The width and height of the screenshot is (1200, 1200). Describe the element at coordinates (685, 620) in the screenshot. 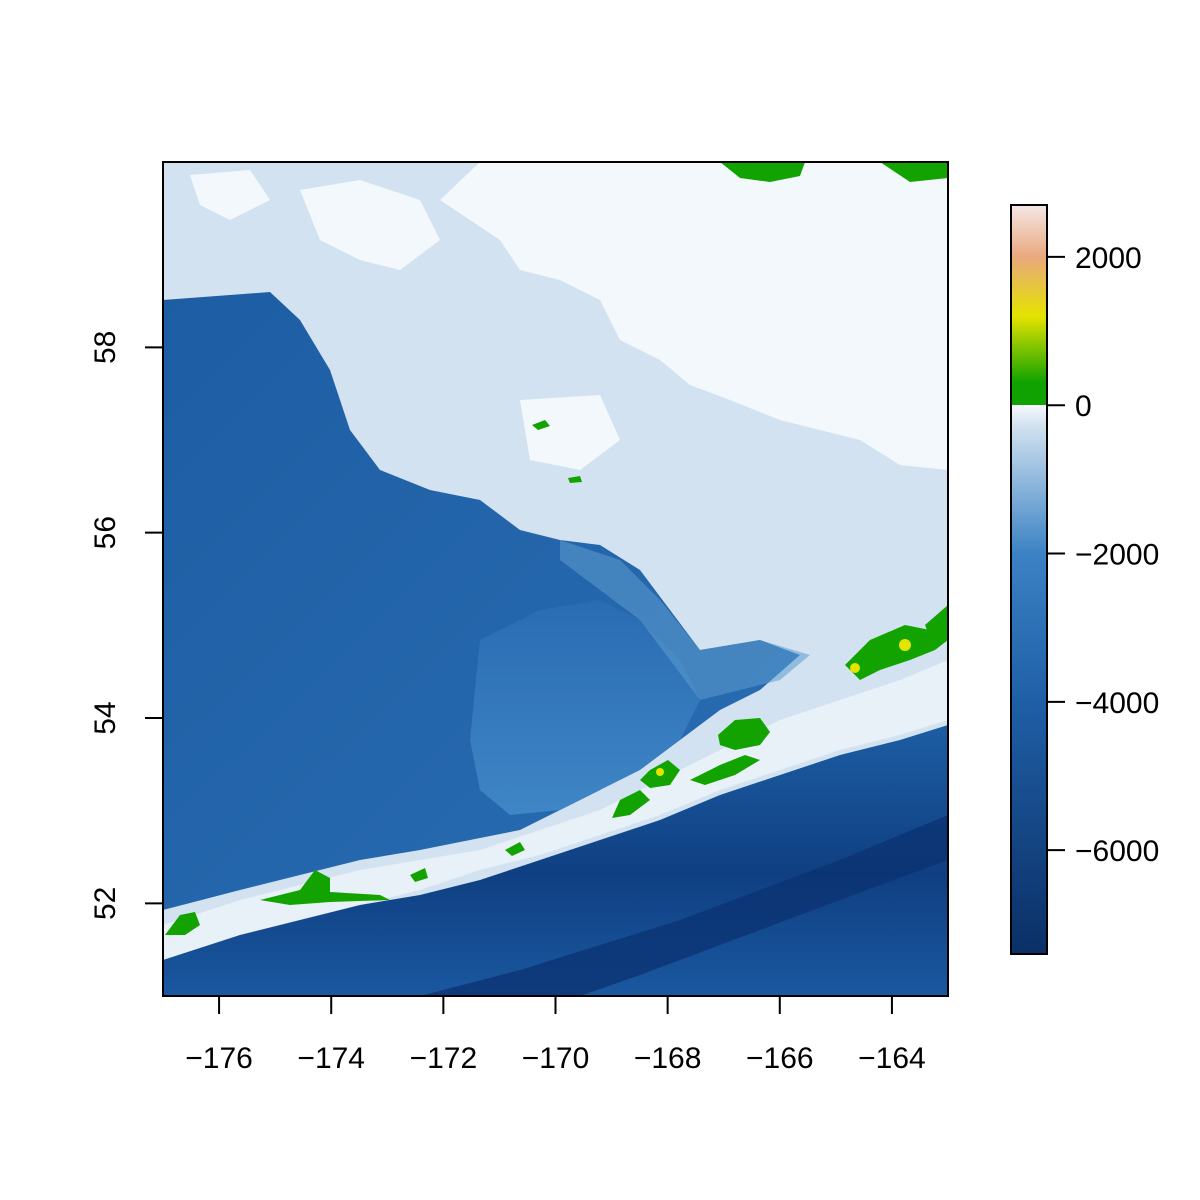

I see `outer-shelf-edge` at that location.